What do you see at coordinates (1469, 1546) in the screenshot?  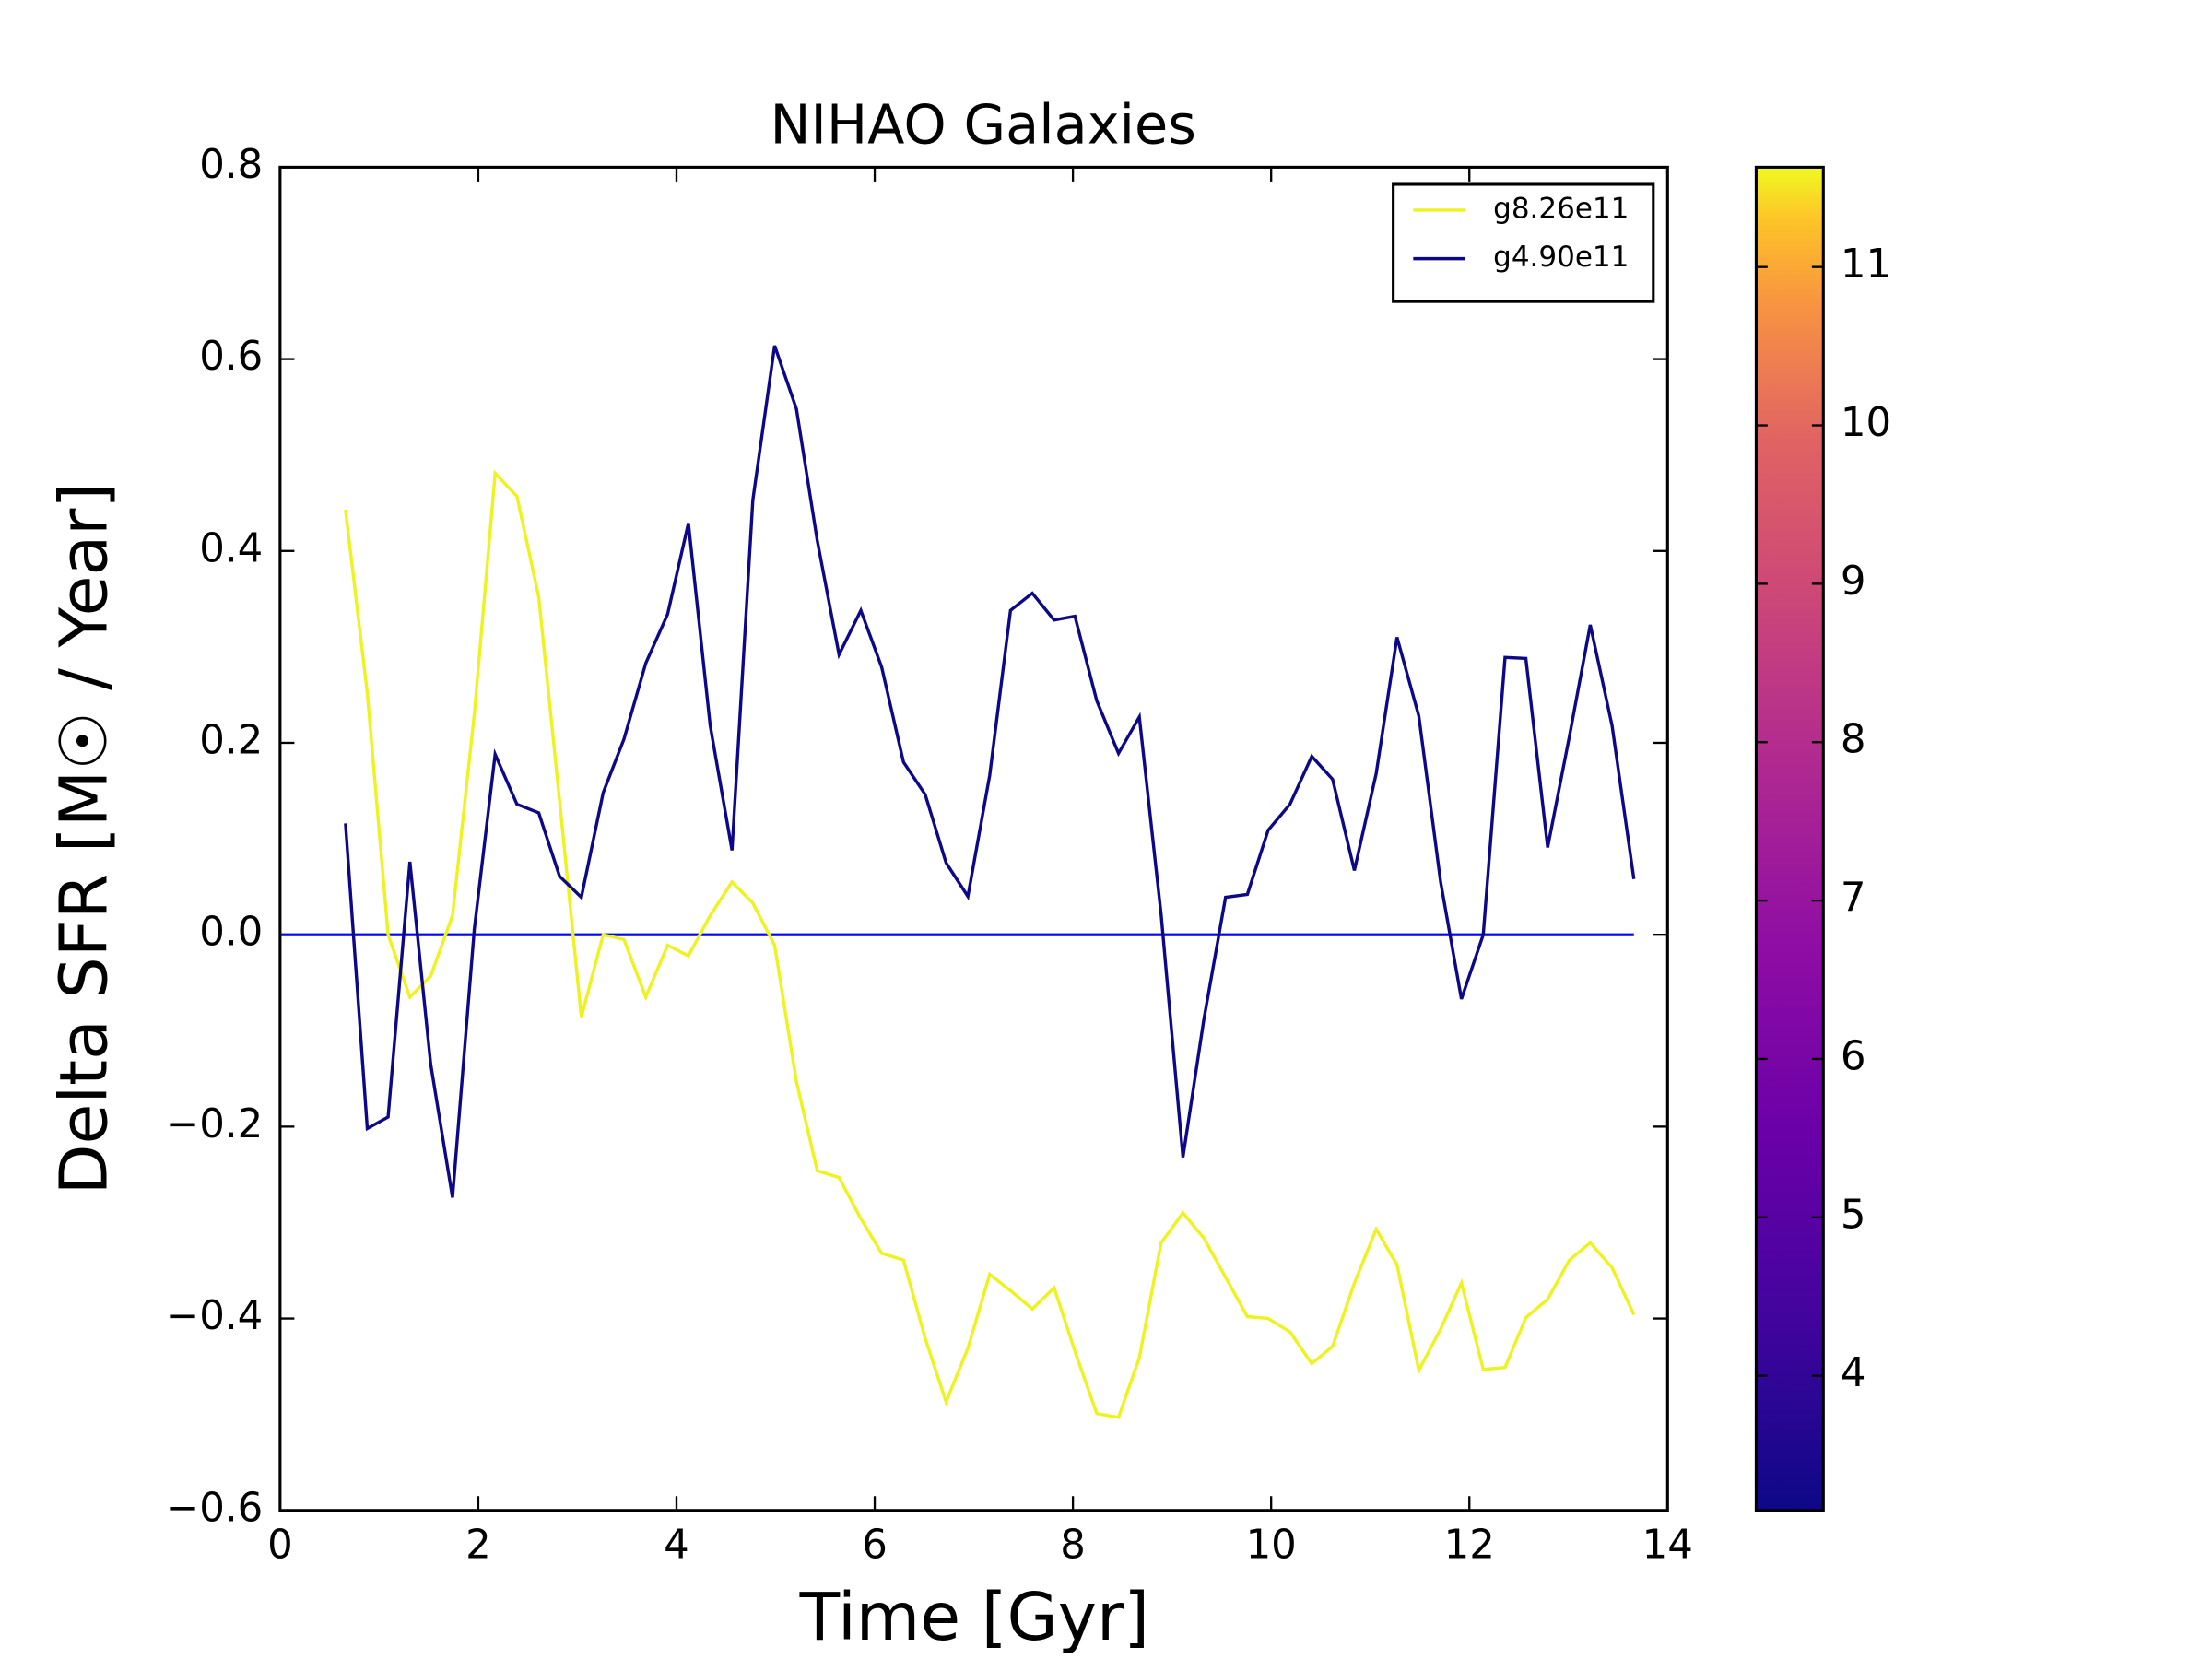 I see `x-tick-label: 12` at bounding box center [1469, 1546].